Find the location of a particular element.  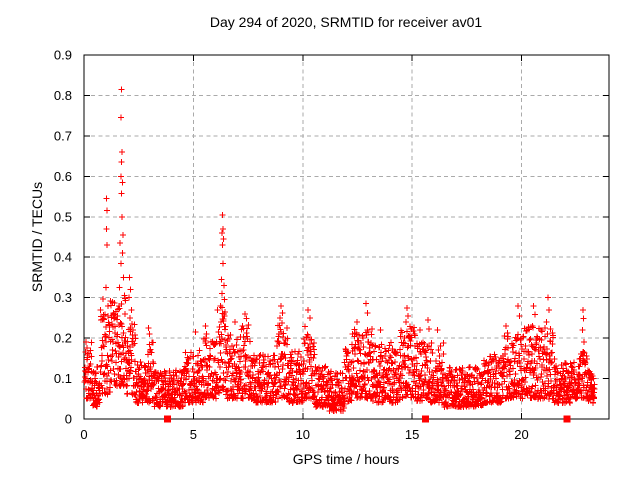

y-tick-label: 0.8 is located at coordinates (63, 95).